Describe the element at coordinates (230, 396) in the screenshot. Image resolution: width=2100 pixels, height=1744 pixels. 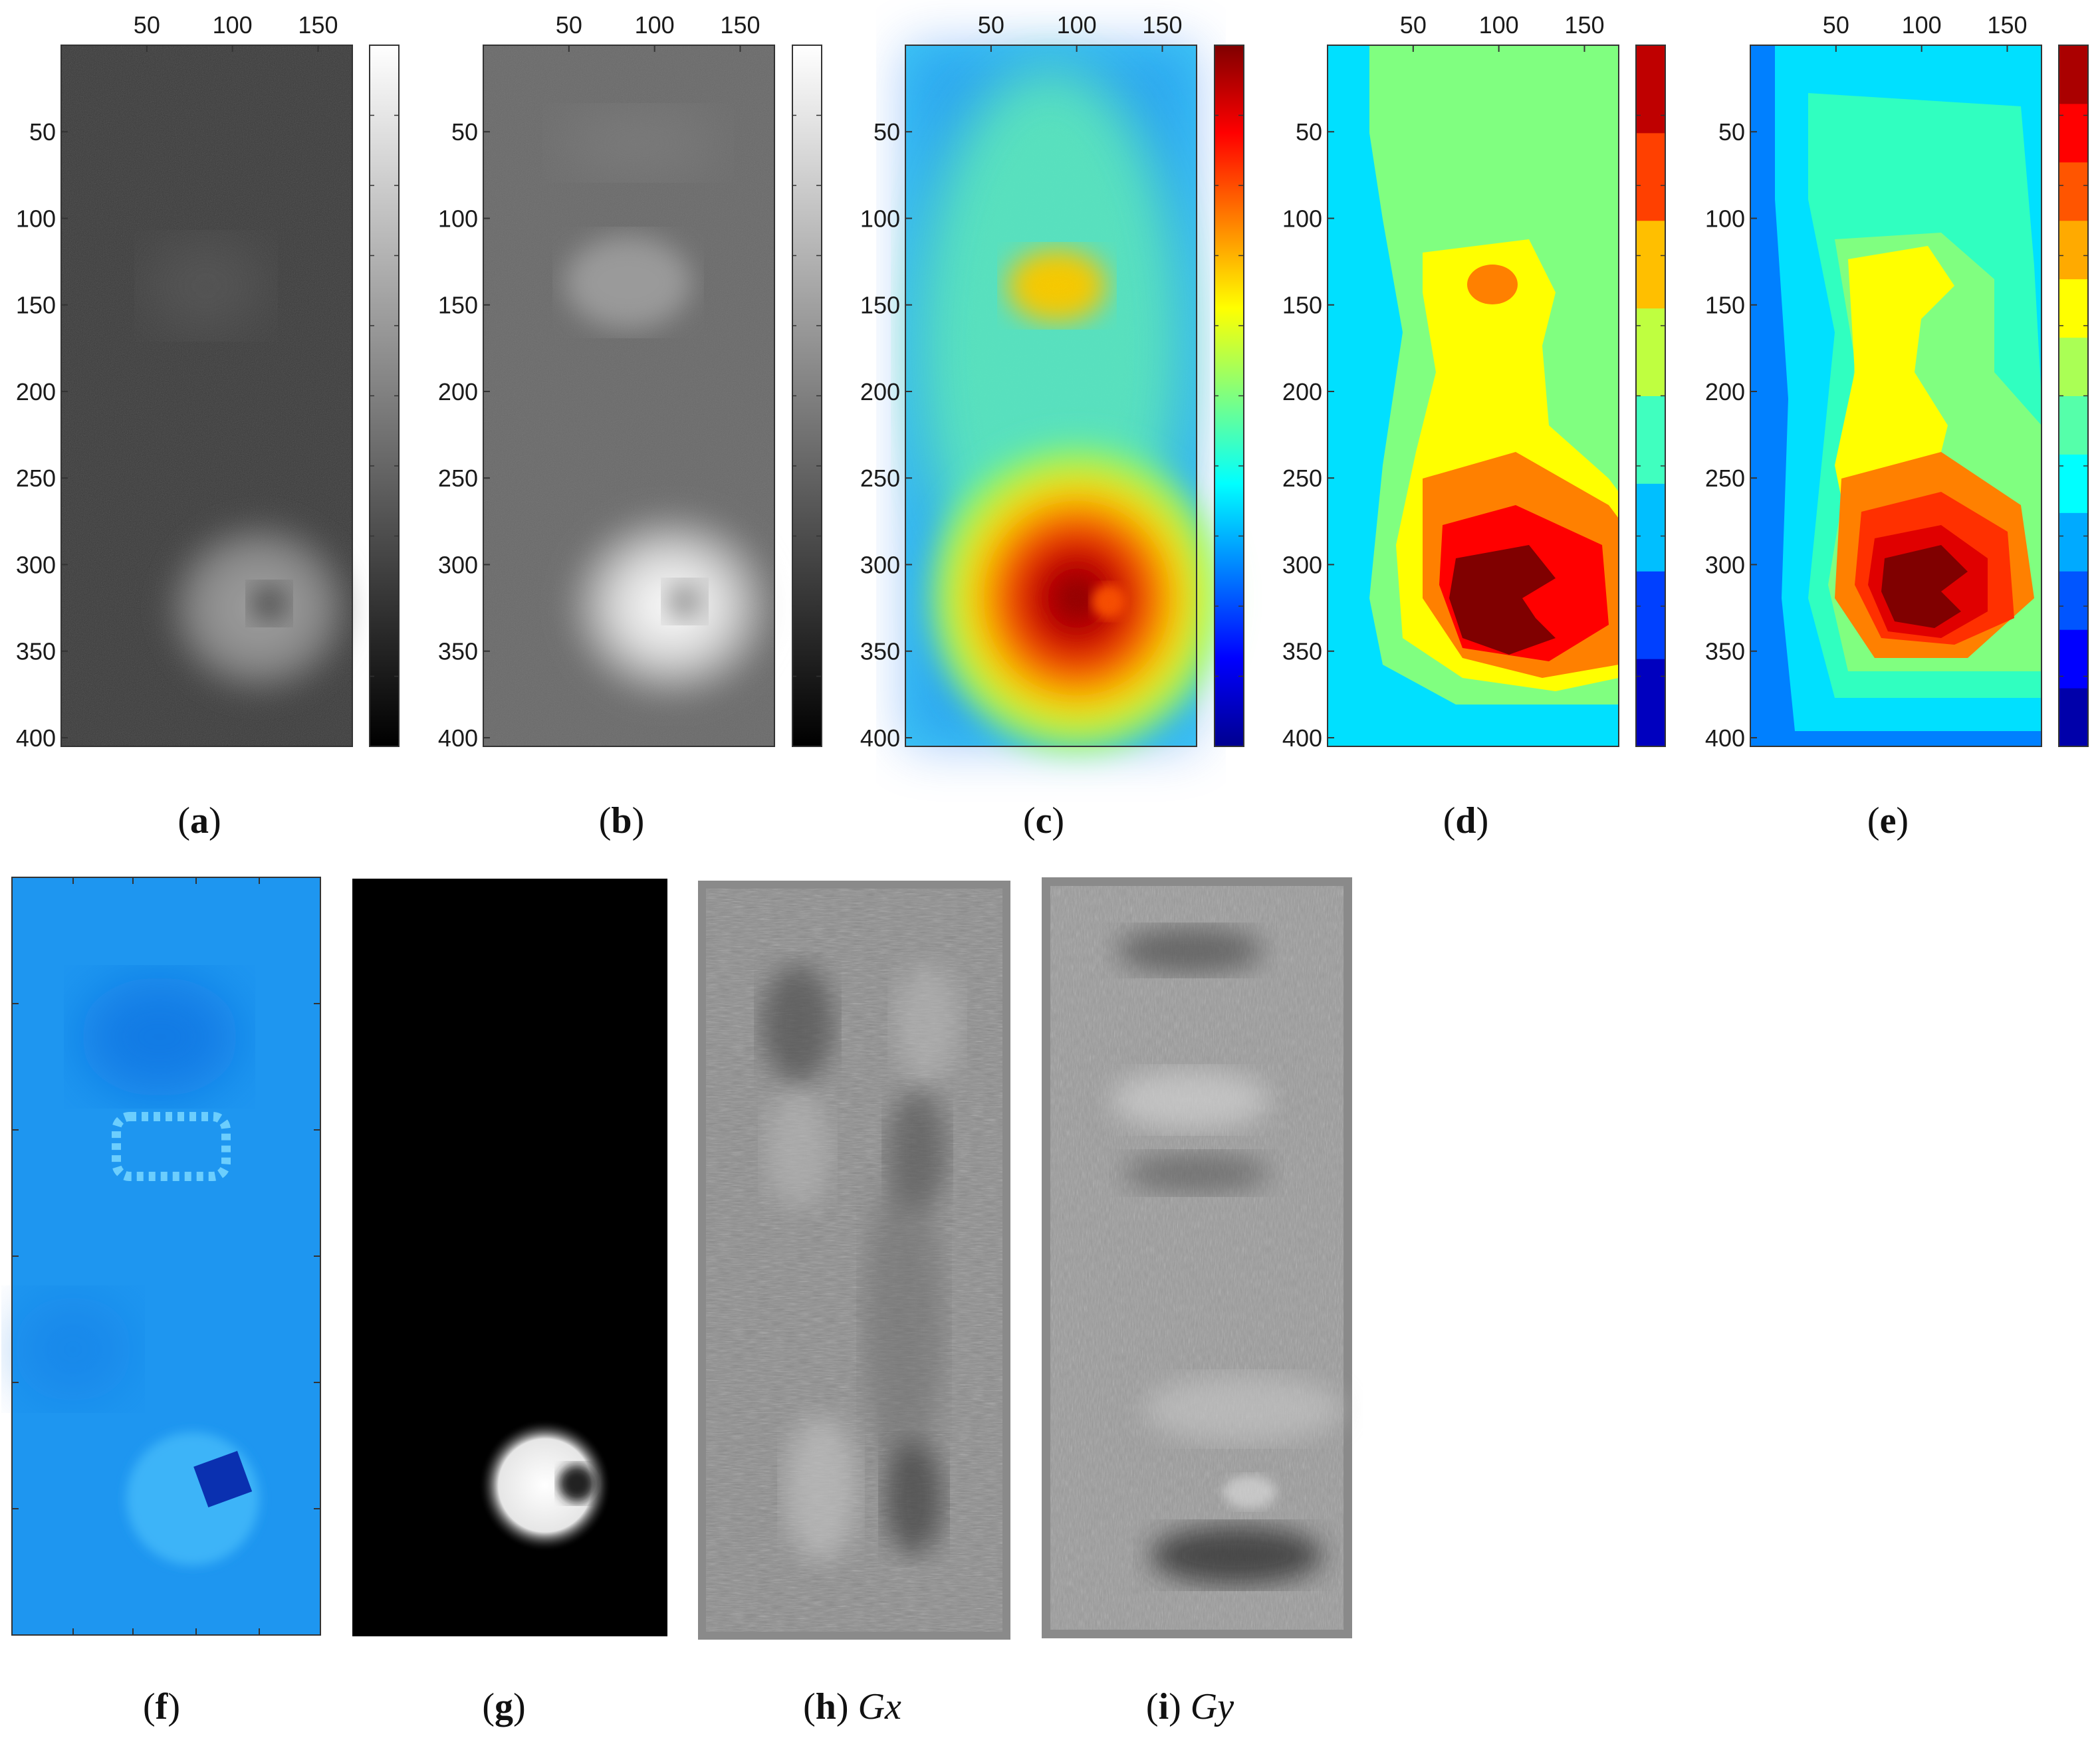
I see `panel-a` at that location.